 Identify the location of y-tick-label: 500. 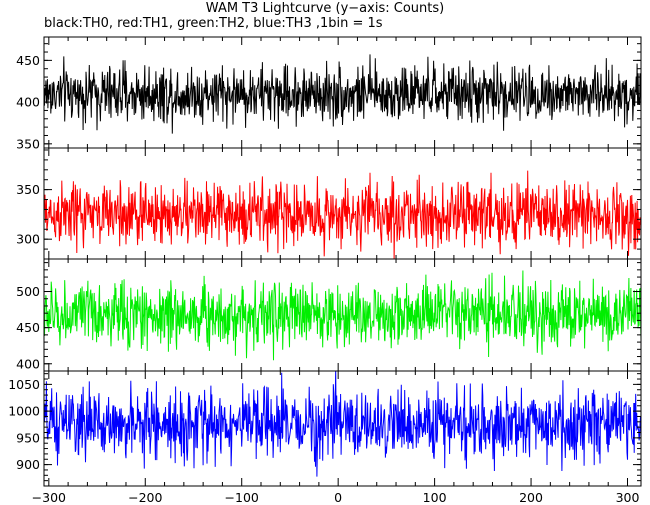
(28, 291).